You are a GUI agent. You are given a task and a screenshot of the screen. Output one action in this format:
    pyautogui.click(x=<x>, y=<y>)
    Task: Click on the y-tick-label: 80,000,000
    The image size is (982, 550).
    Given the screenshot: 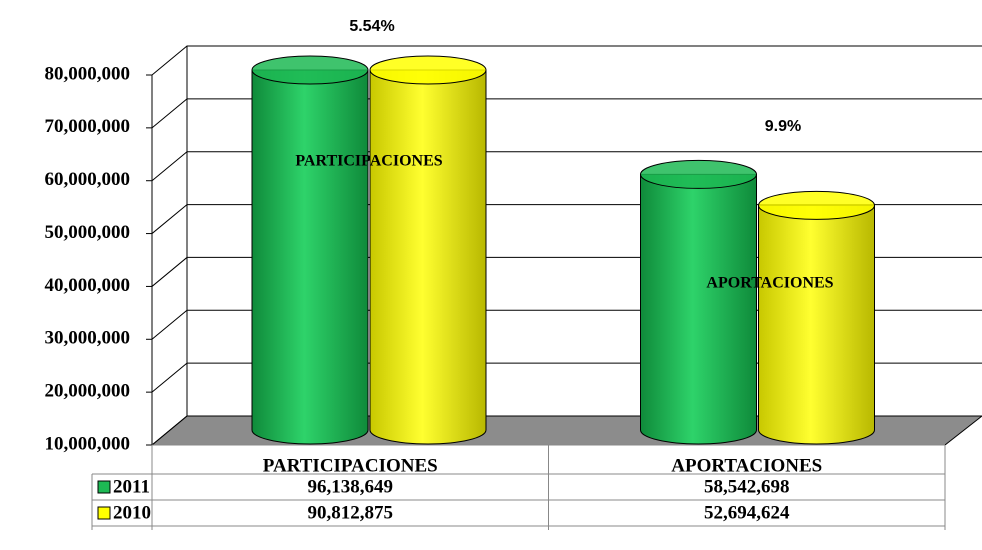 What is the action you would take?
    pyautogui.click(x=88, y=73)
    